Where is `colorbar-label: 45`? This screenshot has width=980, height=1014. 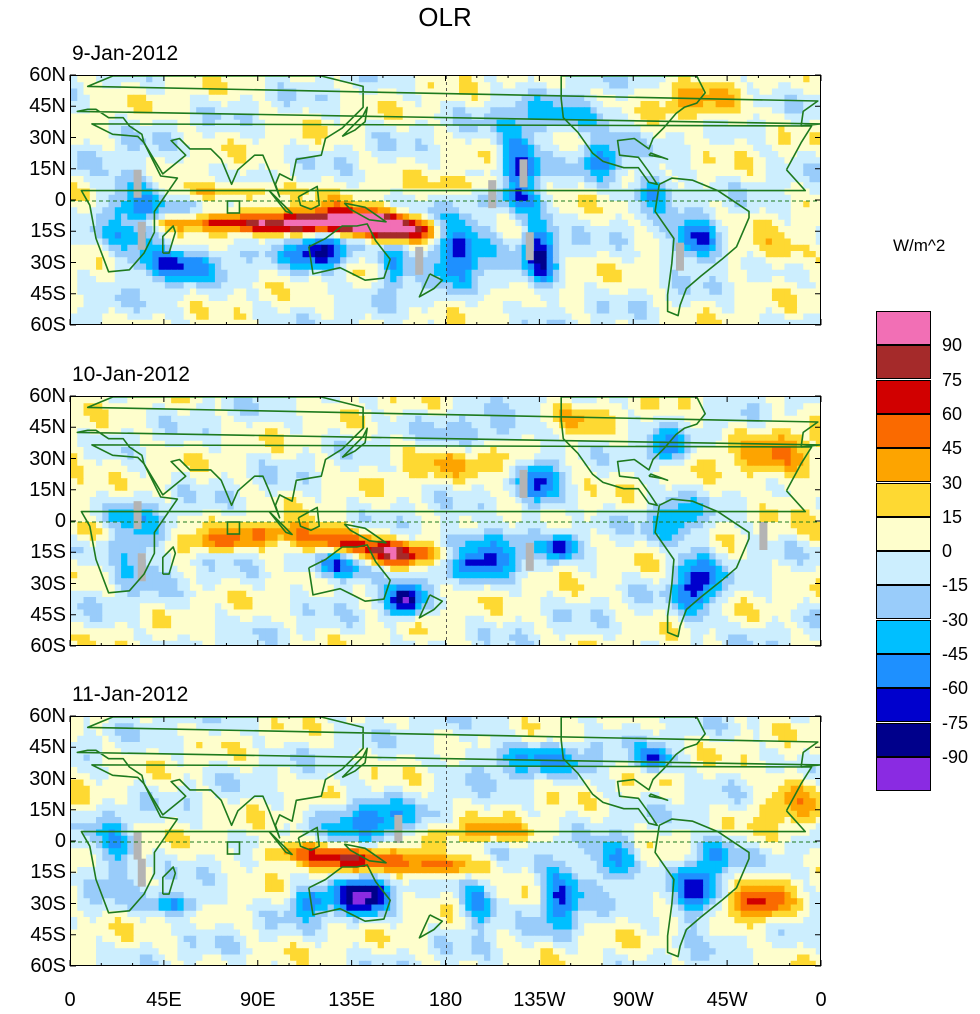 colorbar-label: 45 is located at coordinates (952, 448).